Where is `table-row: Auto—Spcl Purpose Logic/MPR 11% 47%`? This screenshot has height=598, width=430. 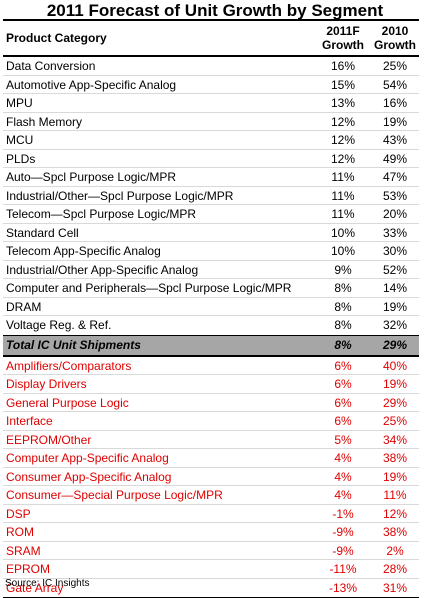 table-row: Auto—Spcl Purpose Logic/MPR 11% 47% is located at coordinates (211, 177).